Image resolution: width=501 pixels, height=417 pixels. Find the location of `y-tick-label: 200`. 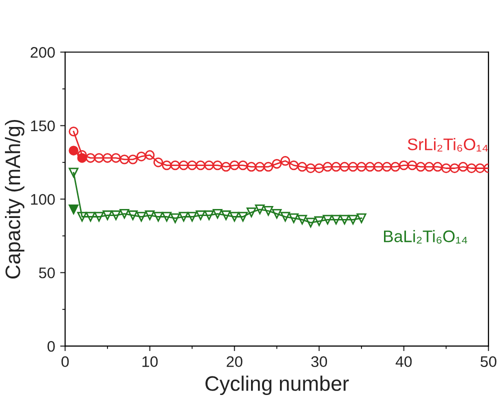

y-tick-label: 200 is located at coordinates (42, 52).